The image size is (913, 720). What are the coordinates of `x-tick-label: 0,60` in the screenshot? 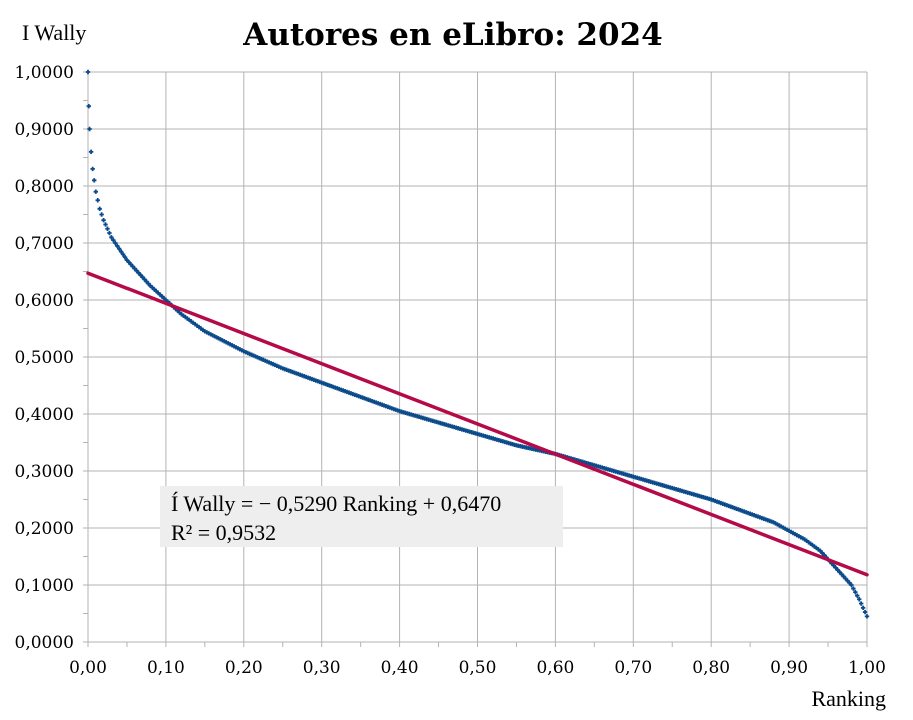 It's located at (555, 668).